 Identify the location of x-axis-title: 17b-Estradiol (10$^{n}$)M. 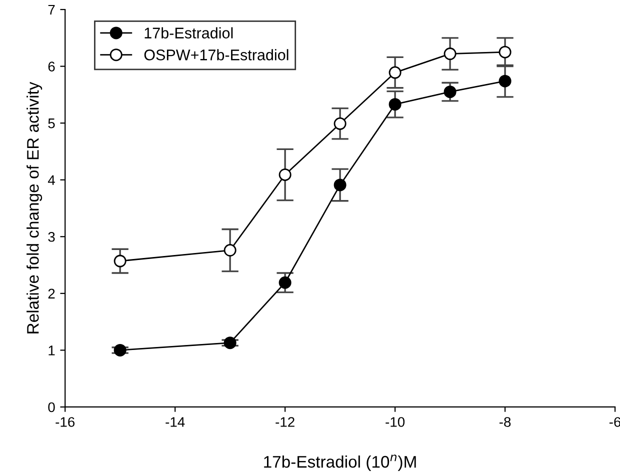
(340, 463).